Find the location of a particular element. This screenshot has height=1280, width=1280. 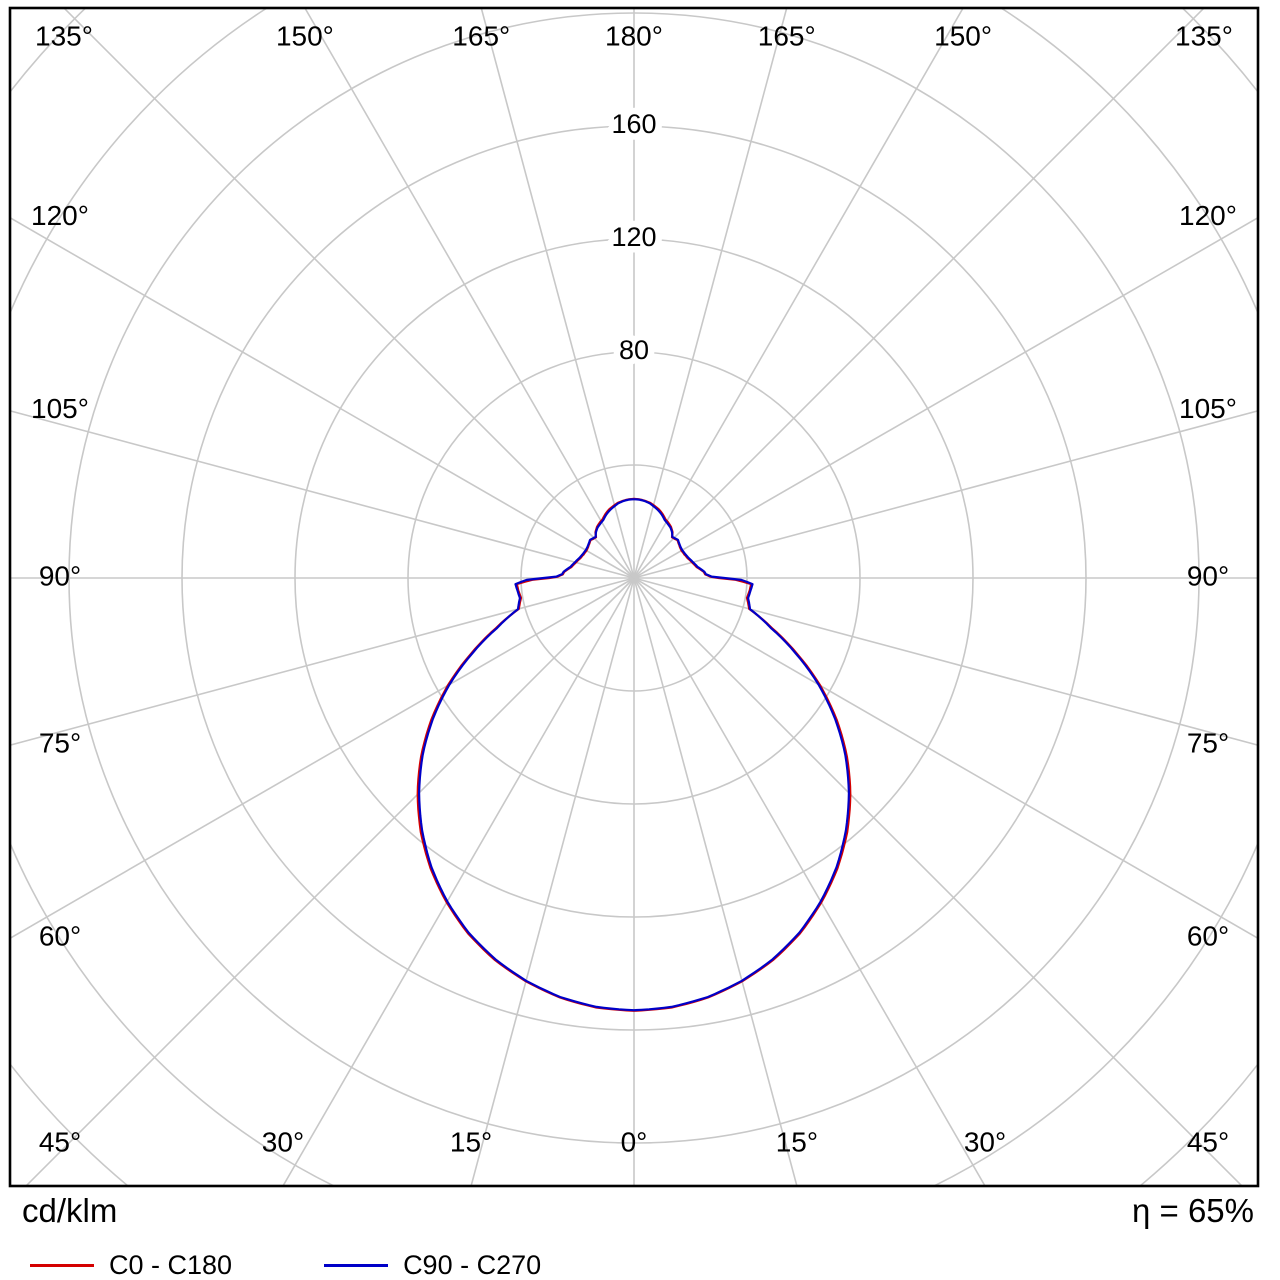

curves is located at coordinates (634, 754).